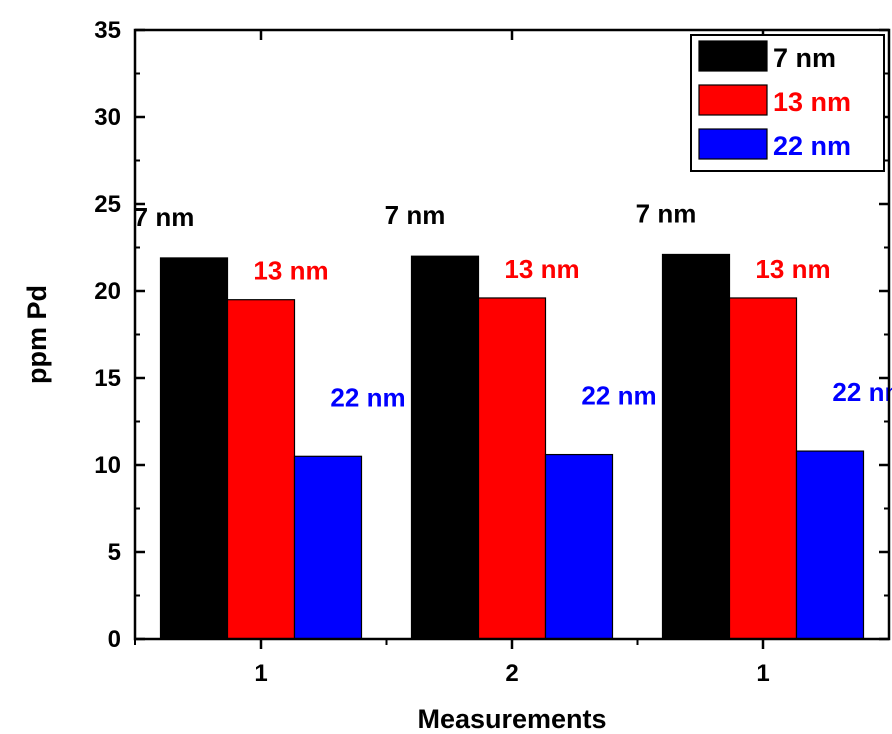 This screenshot has width=892, height=734. I want to click on x-tick-label: 2, so click(511, 673).